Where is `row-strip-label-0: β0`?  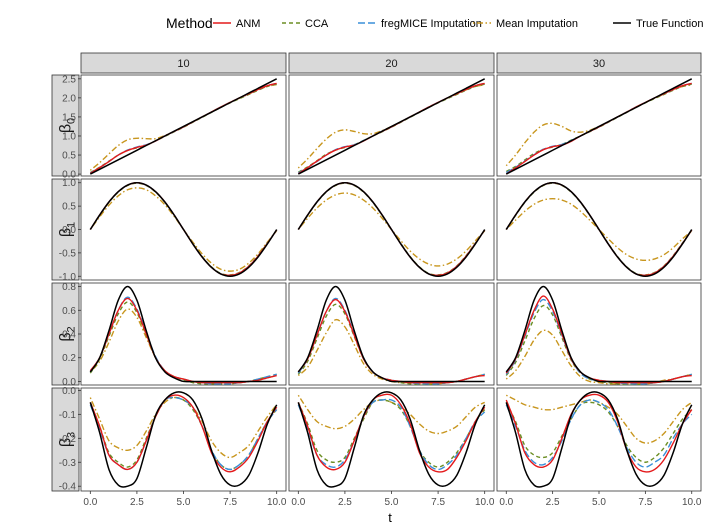 row-strip-label-0: β0 is located at coordinates (68, 125).